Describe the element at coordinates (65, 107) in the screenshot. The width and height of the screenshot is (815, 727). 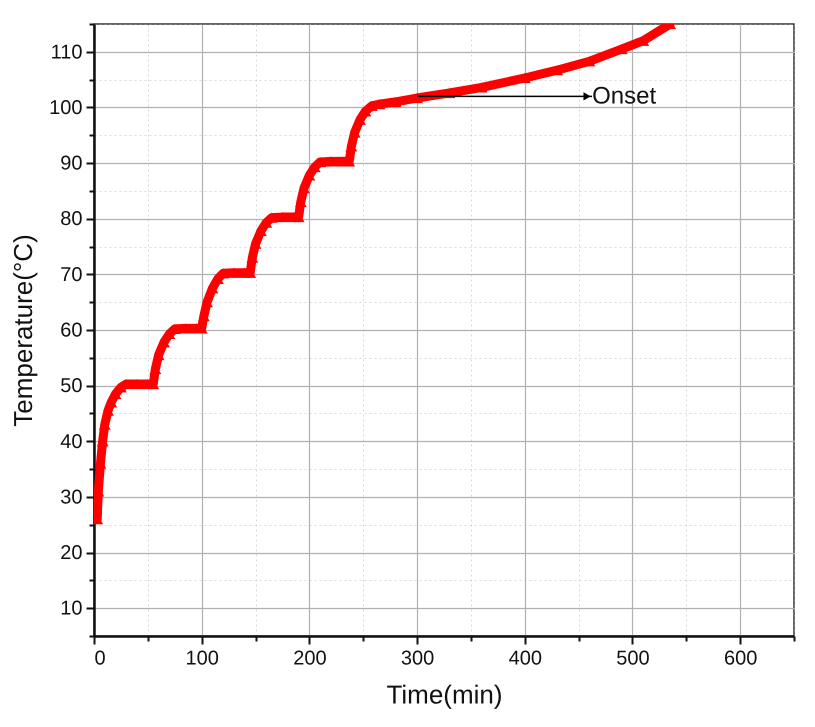
I see `y-tick-label: 100` at that location.